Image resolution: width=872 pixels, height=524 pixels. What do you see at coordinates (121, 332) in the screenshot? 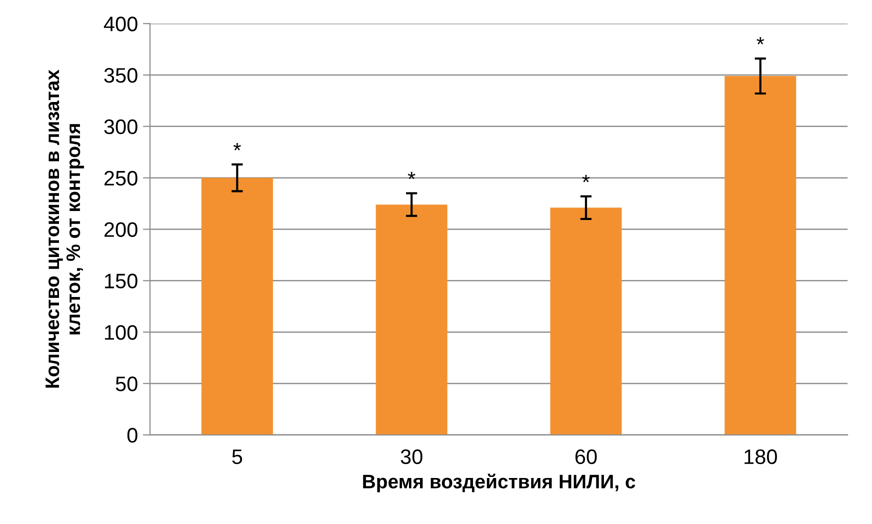
I see `y-tick-label: 100` at bounding box center [121, 332].